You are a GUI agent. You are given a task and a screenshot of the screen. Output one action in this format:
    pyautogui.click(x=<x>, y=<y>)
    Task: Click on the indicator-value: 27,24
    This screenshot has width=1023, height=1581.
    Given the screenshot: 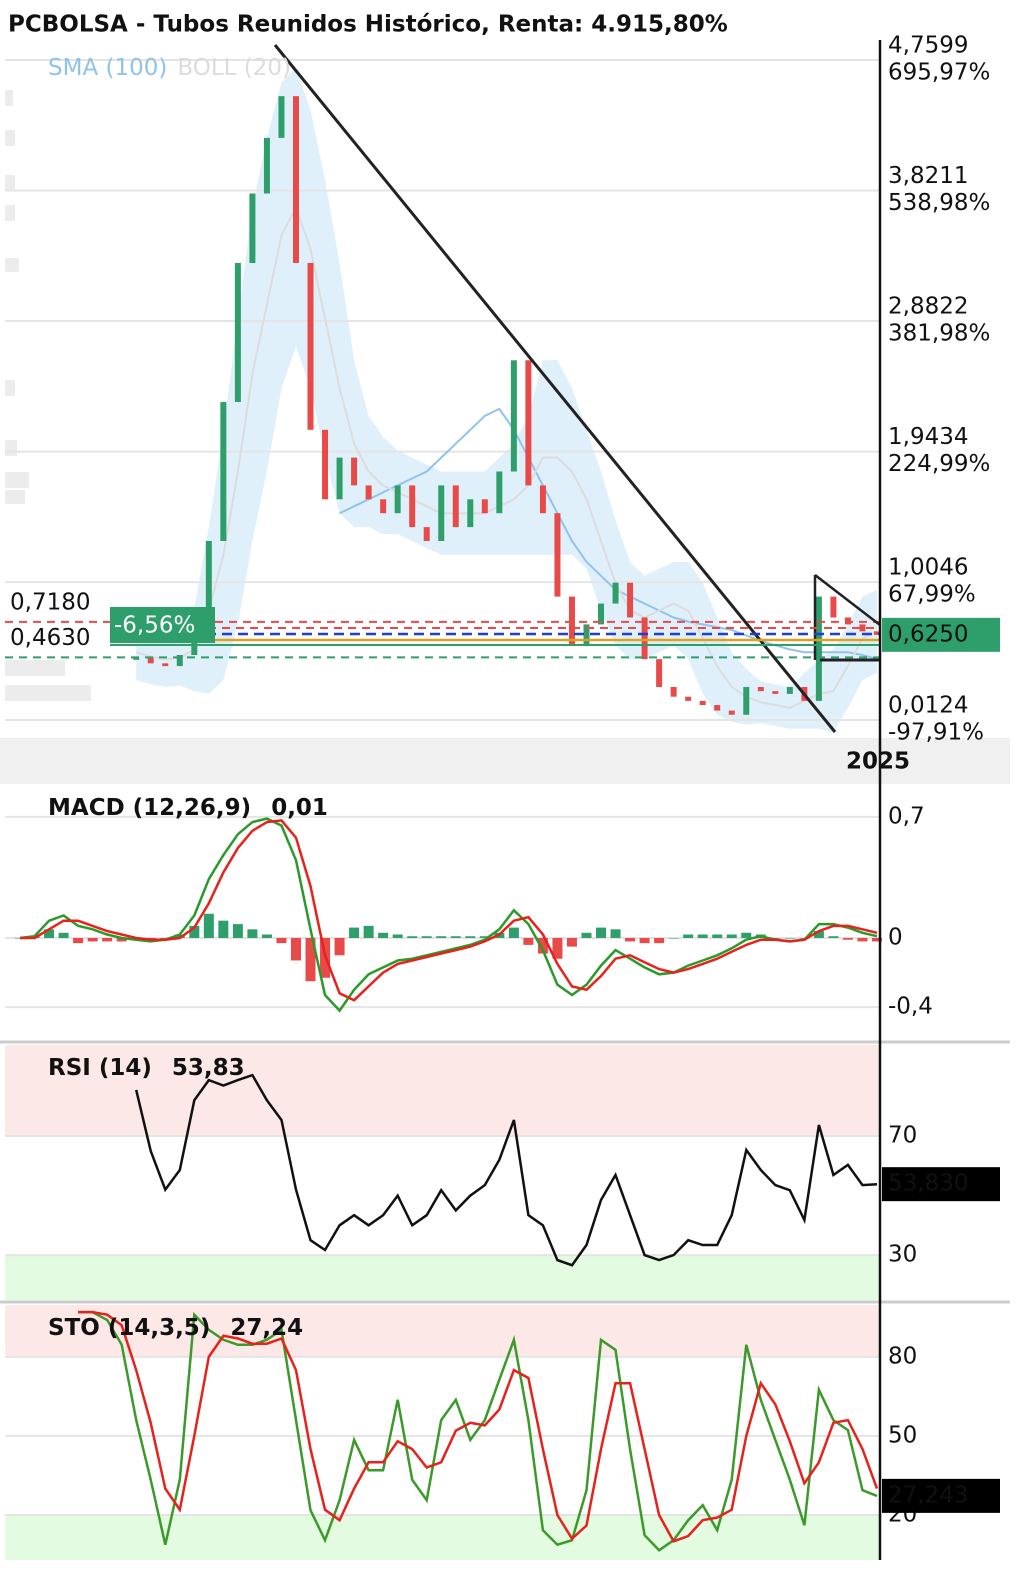 What is the action you would take?
    pyautogui.click(x=266, y=1328)
    